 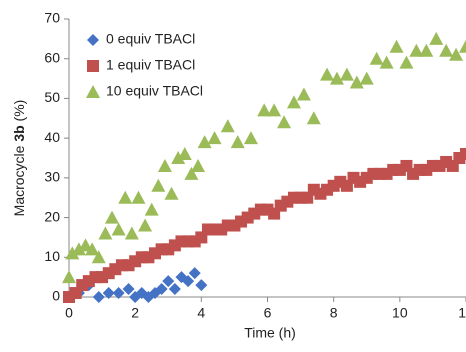 What do you see at coordinates (52, 137) in the screenshot?
I see `y-tick-label: 40` at bounding box center [52, 137].